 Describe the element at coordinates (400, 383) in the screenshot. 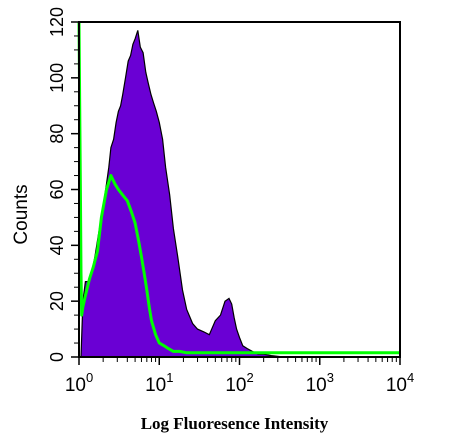

I see `x-tick-label: 10⁴` at that location.